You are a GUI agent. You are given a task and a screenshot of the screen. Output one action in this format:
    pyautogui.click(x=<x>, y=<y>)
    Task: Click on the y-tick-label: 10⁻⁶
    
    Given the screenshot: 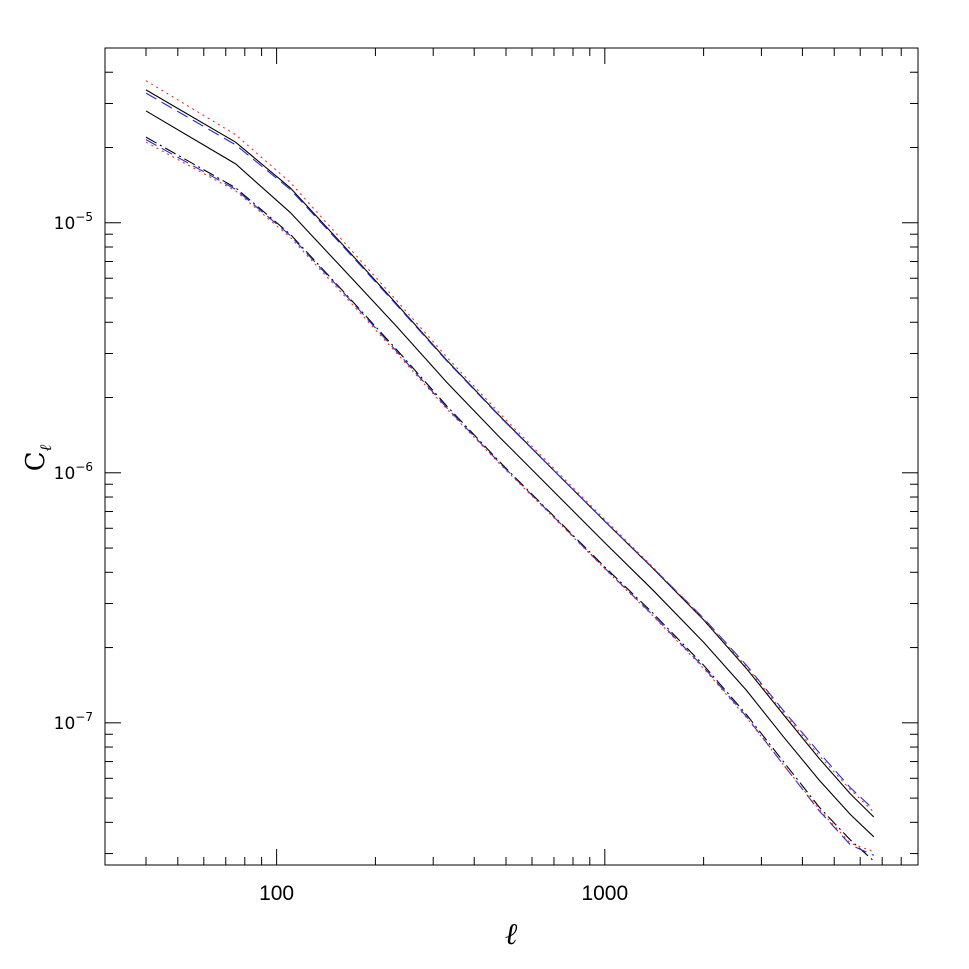 What is the action you would take?
    pyautogui.click(x=73, y=472)
    